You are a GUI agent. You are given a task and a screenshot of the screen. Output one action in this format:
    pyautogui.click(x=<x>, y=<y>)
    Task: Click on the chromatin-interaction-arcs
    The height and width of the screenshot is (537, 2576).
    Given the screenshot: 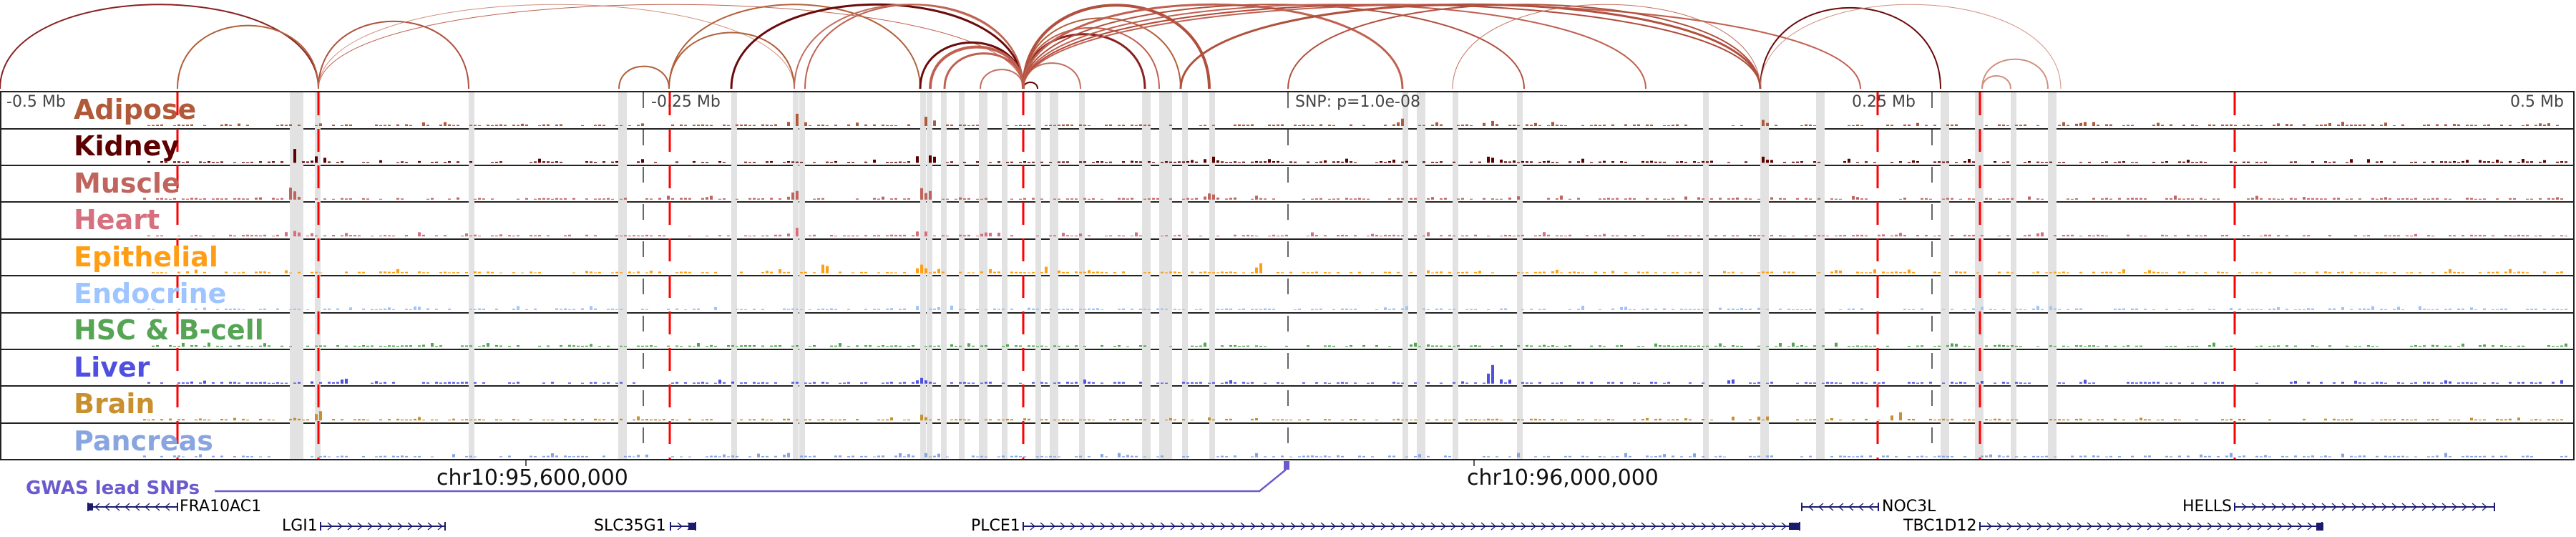 What is the action you would take?
    pyautogui.click(x=1031, y=46)
    